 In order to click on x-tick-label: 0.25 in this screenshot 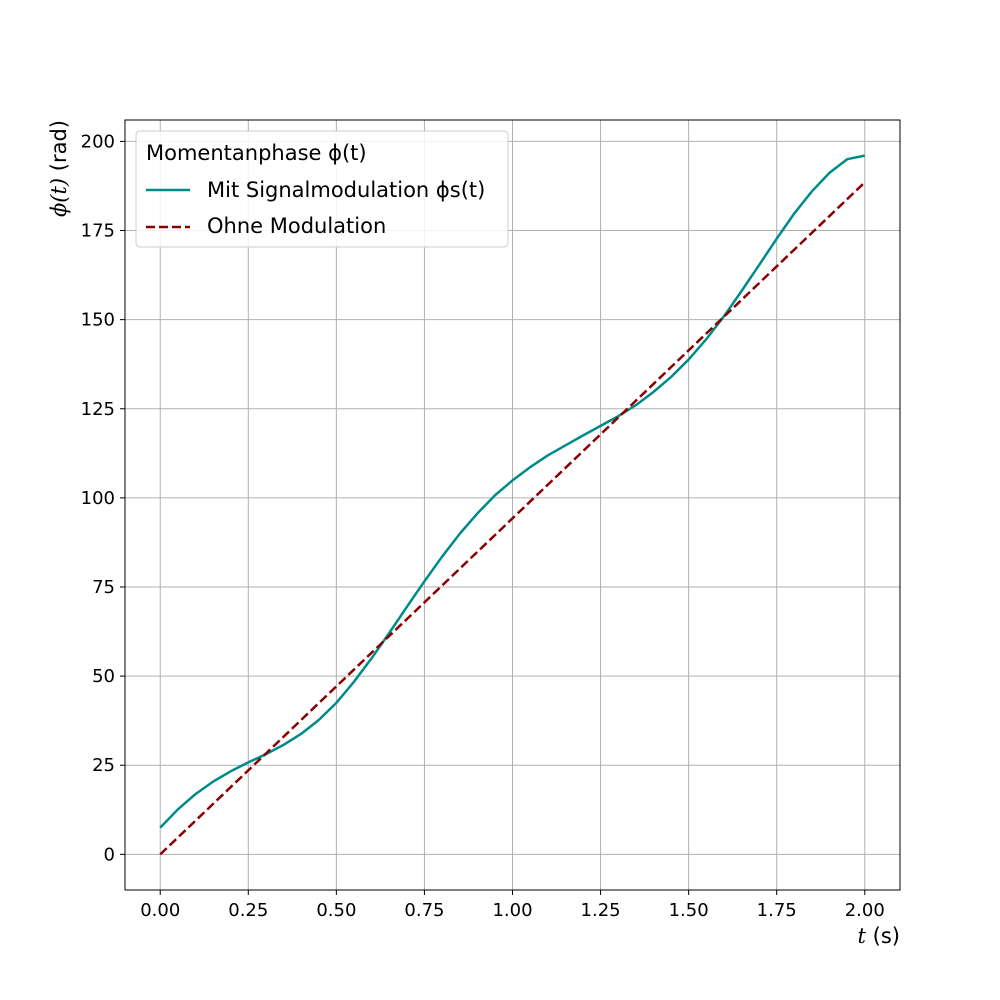, I will do `click(248, 910)`.